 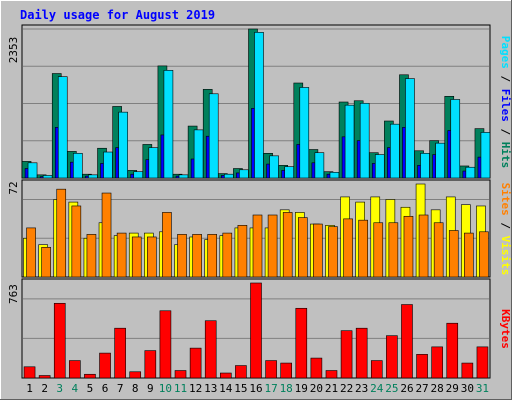 I want to click on legend-sites: Sites, so click(x=505, y=199).